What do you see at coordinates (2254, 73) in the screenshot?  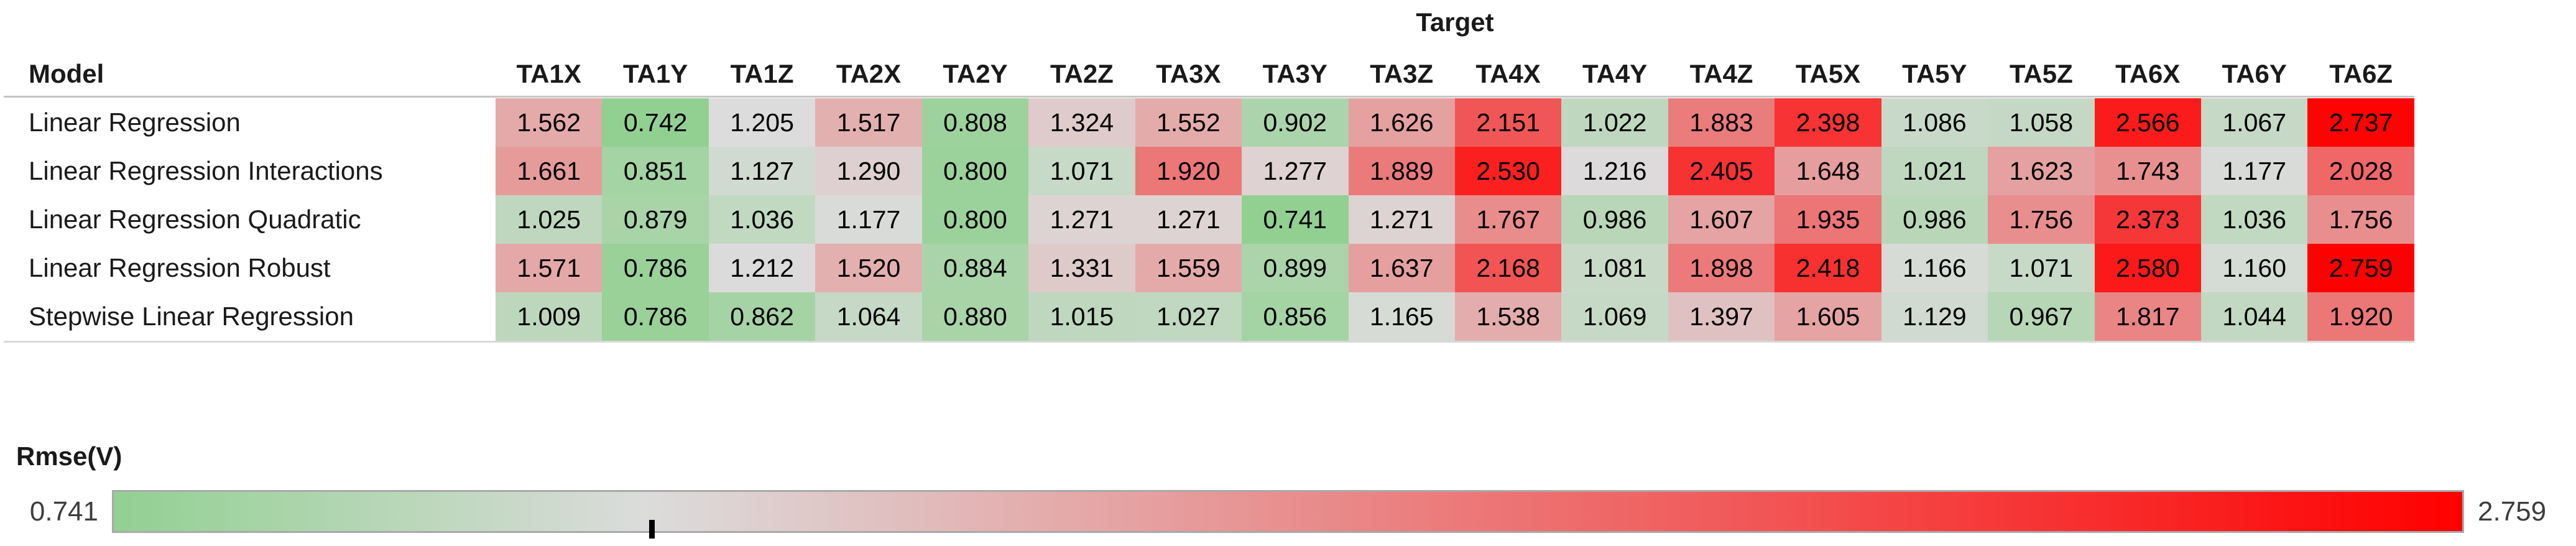 I see `column-header-ta6y: TA6Y` at bounding box center [2254, 73].